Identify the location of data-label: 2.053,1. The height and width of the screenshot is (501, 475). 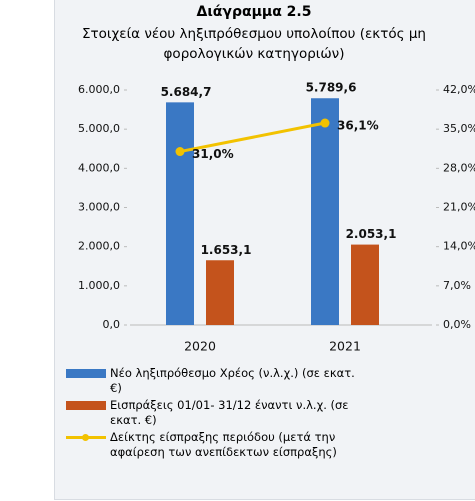
(371, 234).